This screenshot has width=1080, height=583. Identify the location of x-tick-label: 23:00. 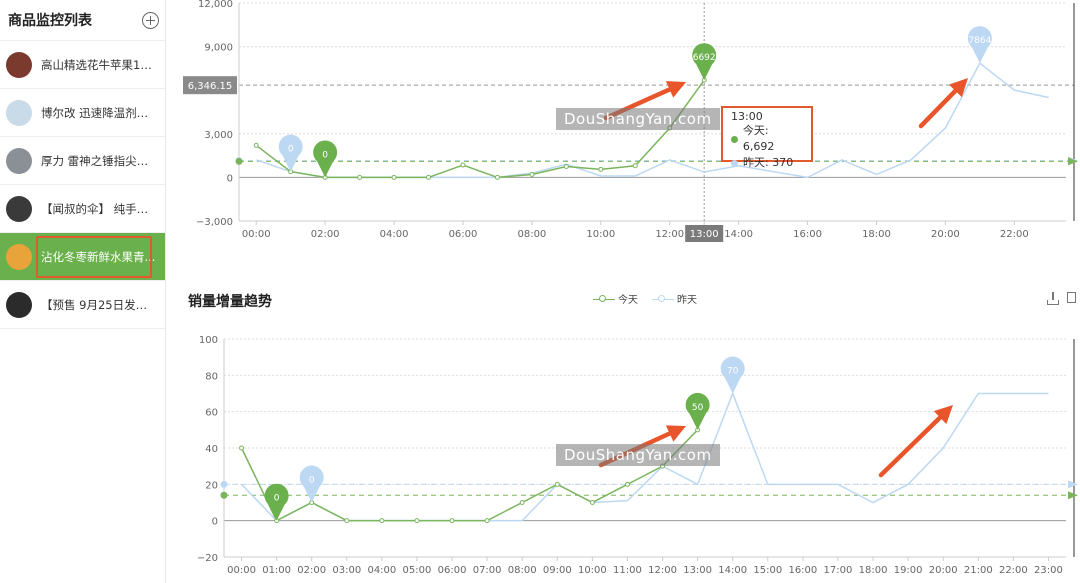
(1048, 570).